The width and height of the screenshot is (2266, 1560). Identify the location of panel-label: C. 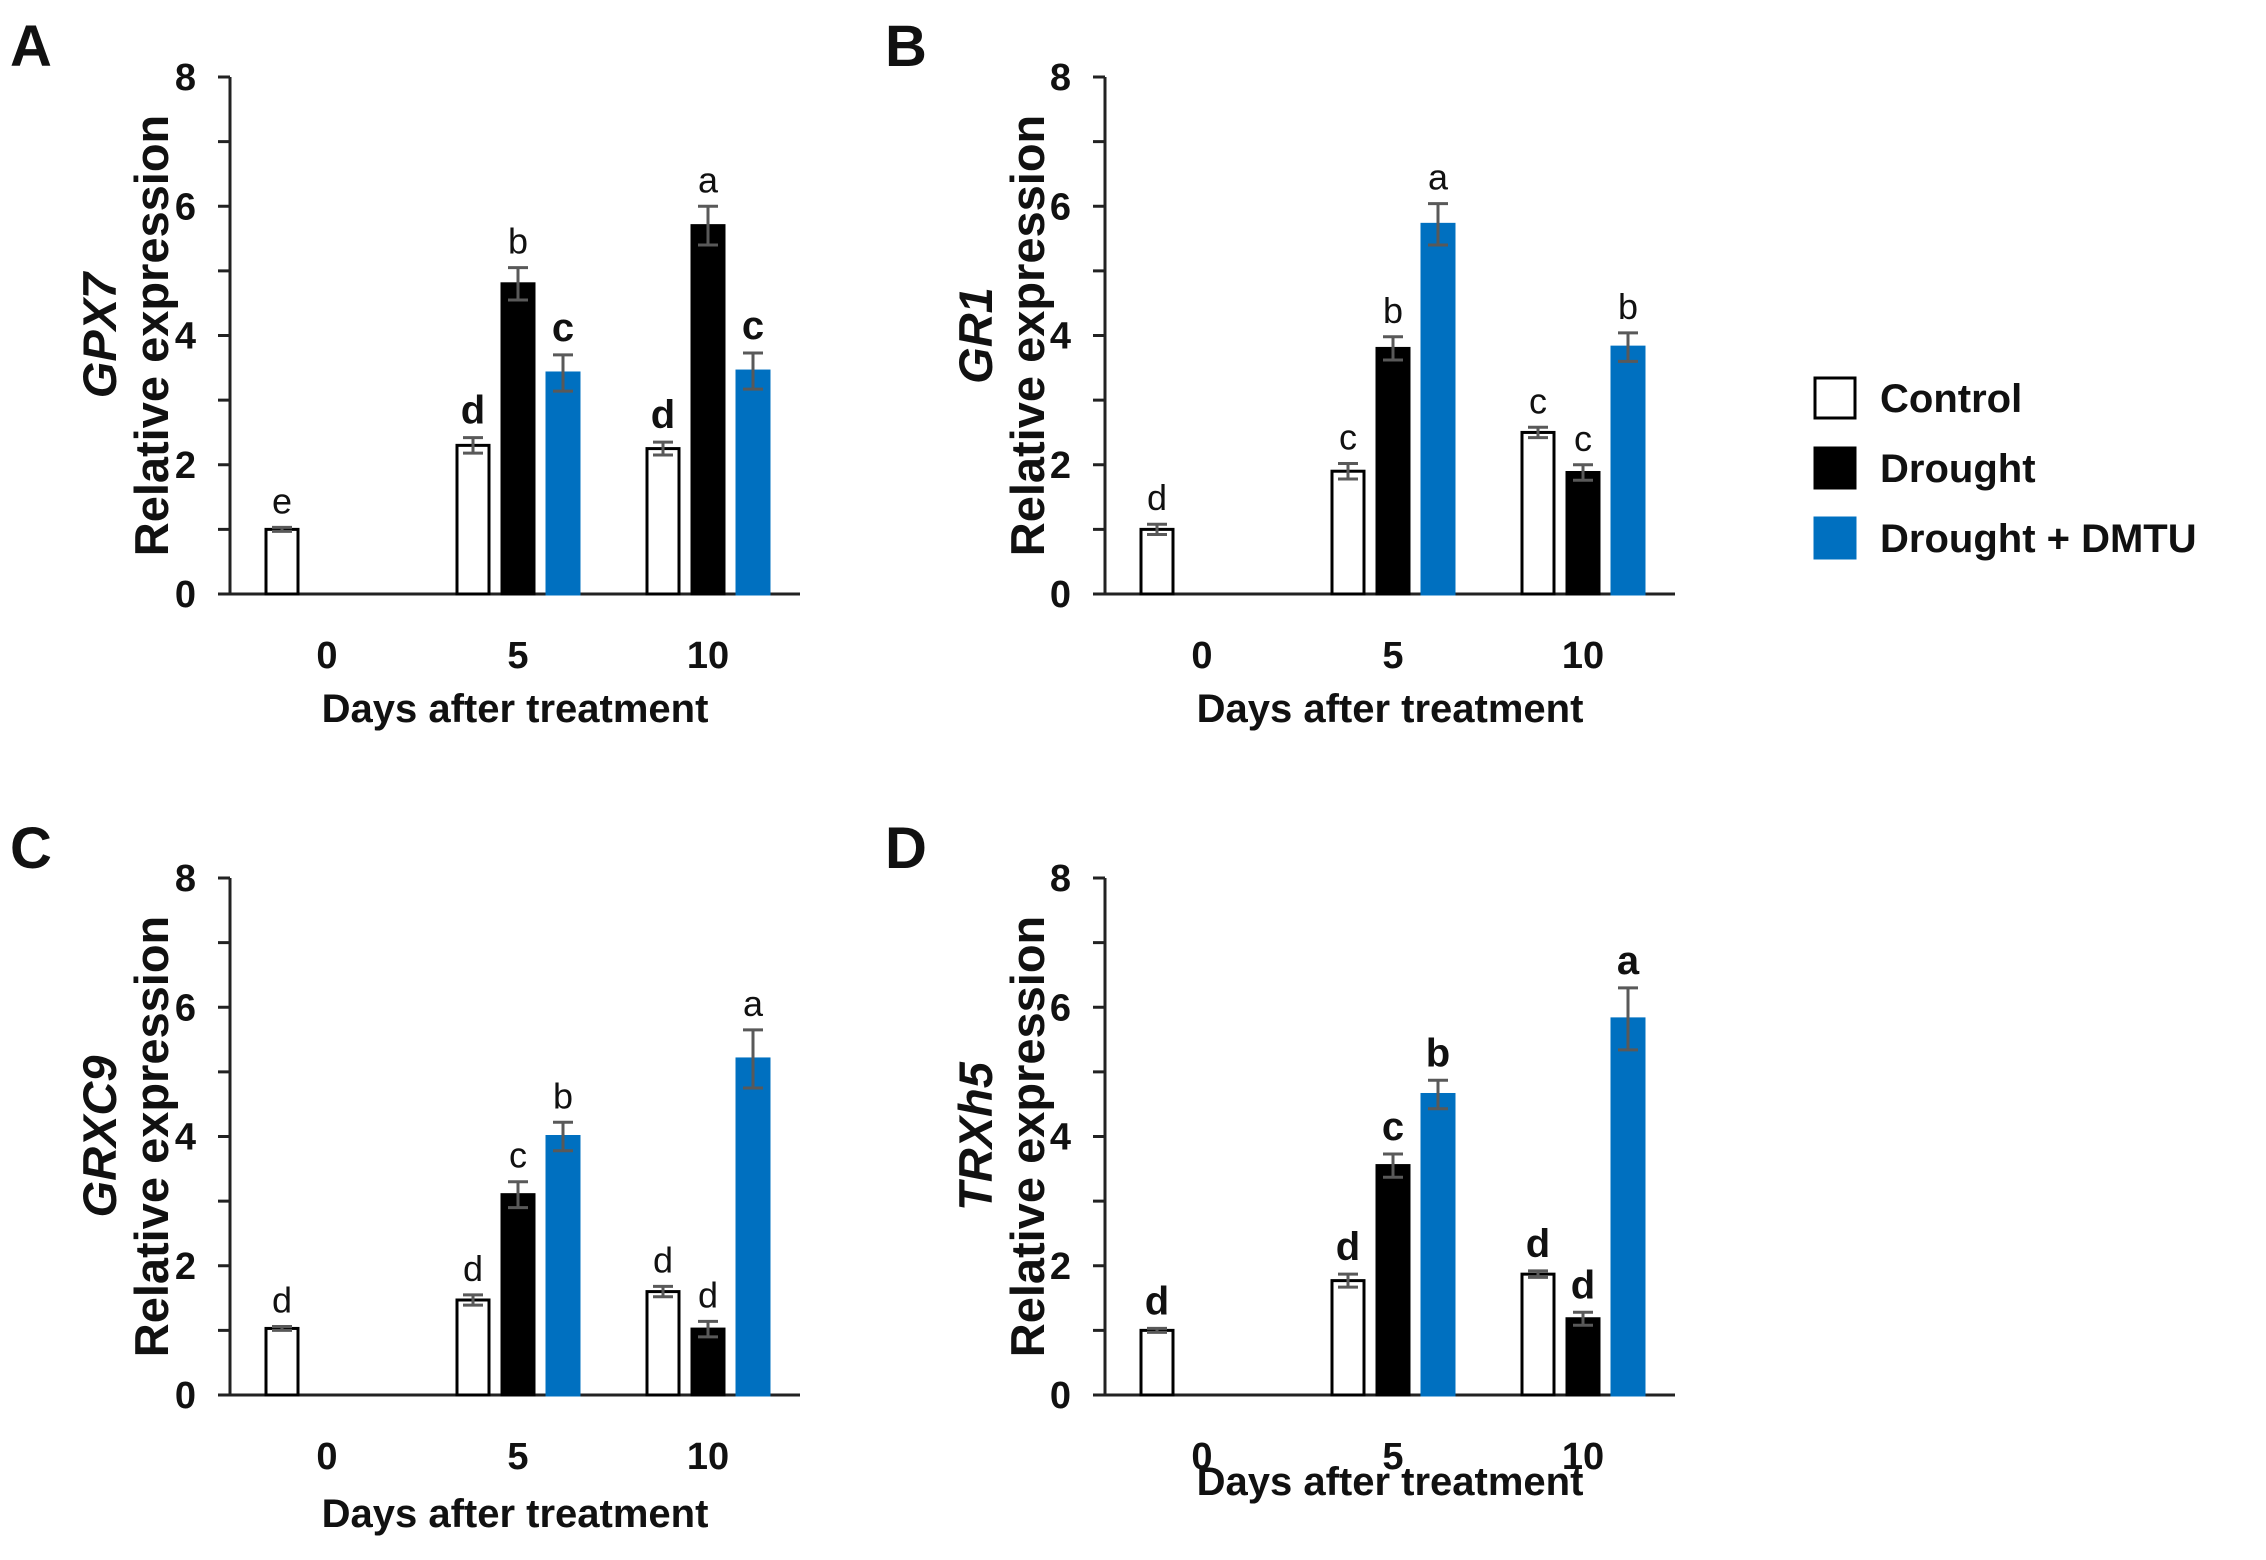
(31, 848).